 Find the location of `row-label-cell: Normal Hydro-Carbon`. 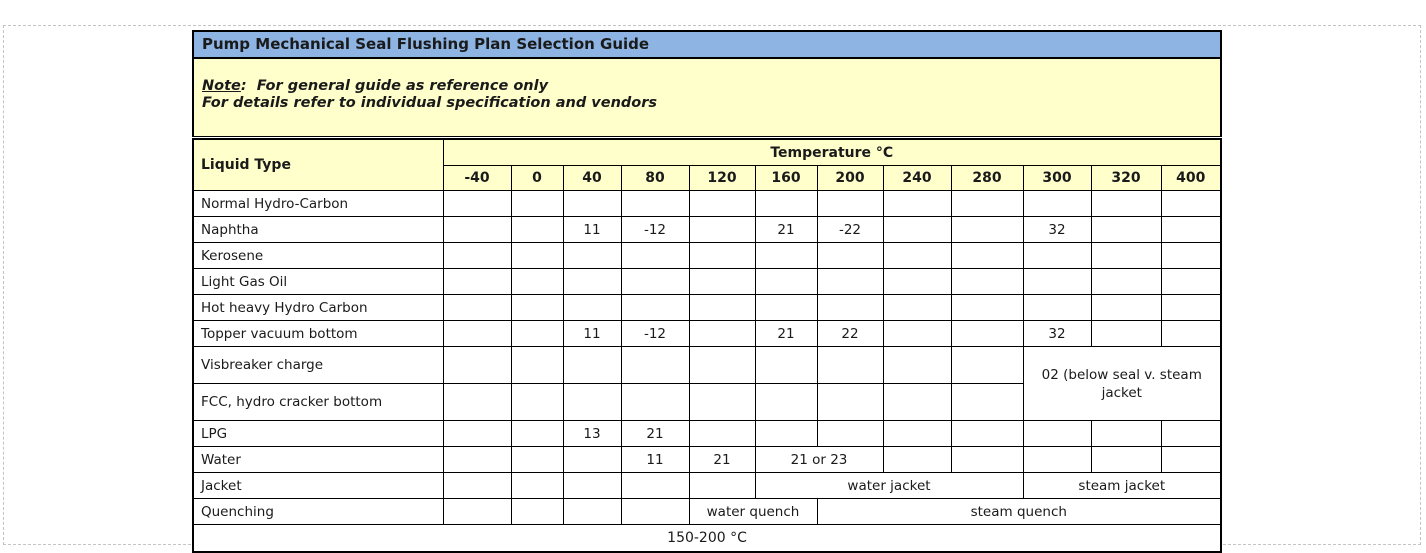

row-label-cell: Normal Hydro-Carbon is located at coordinates (318, 203).